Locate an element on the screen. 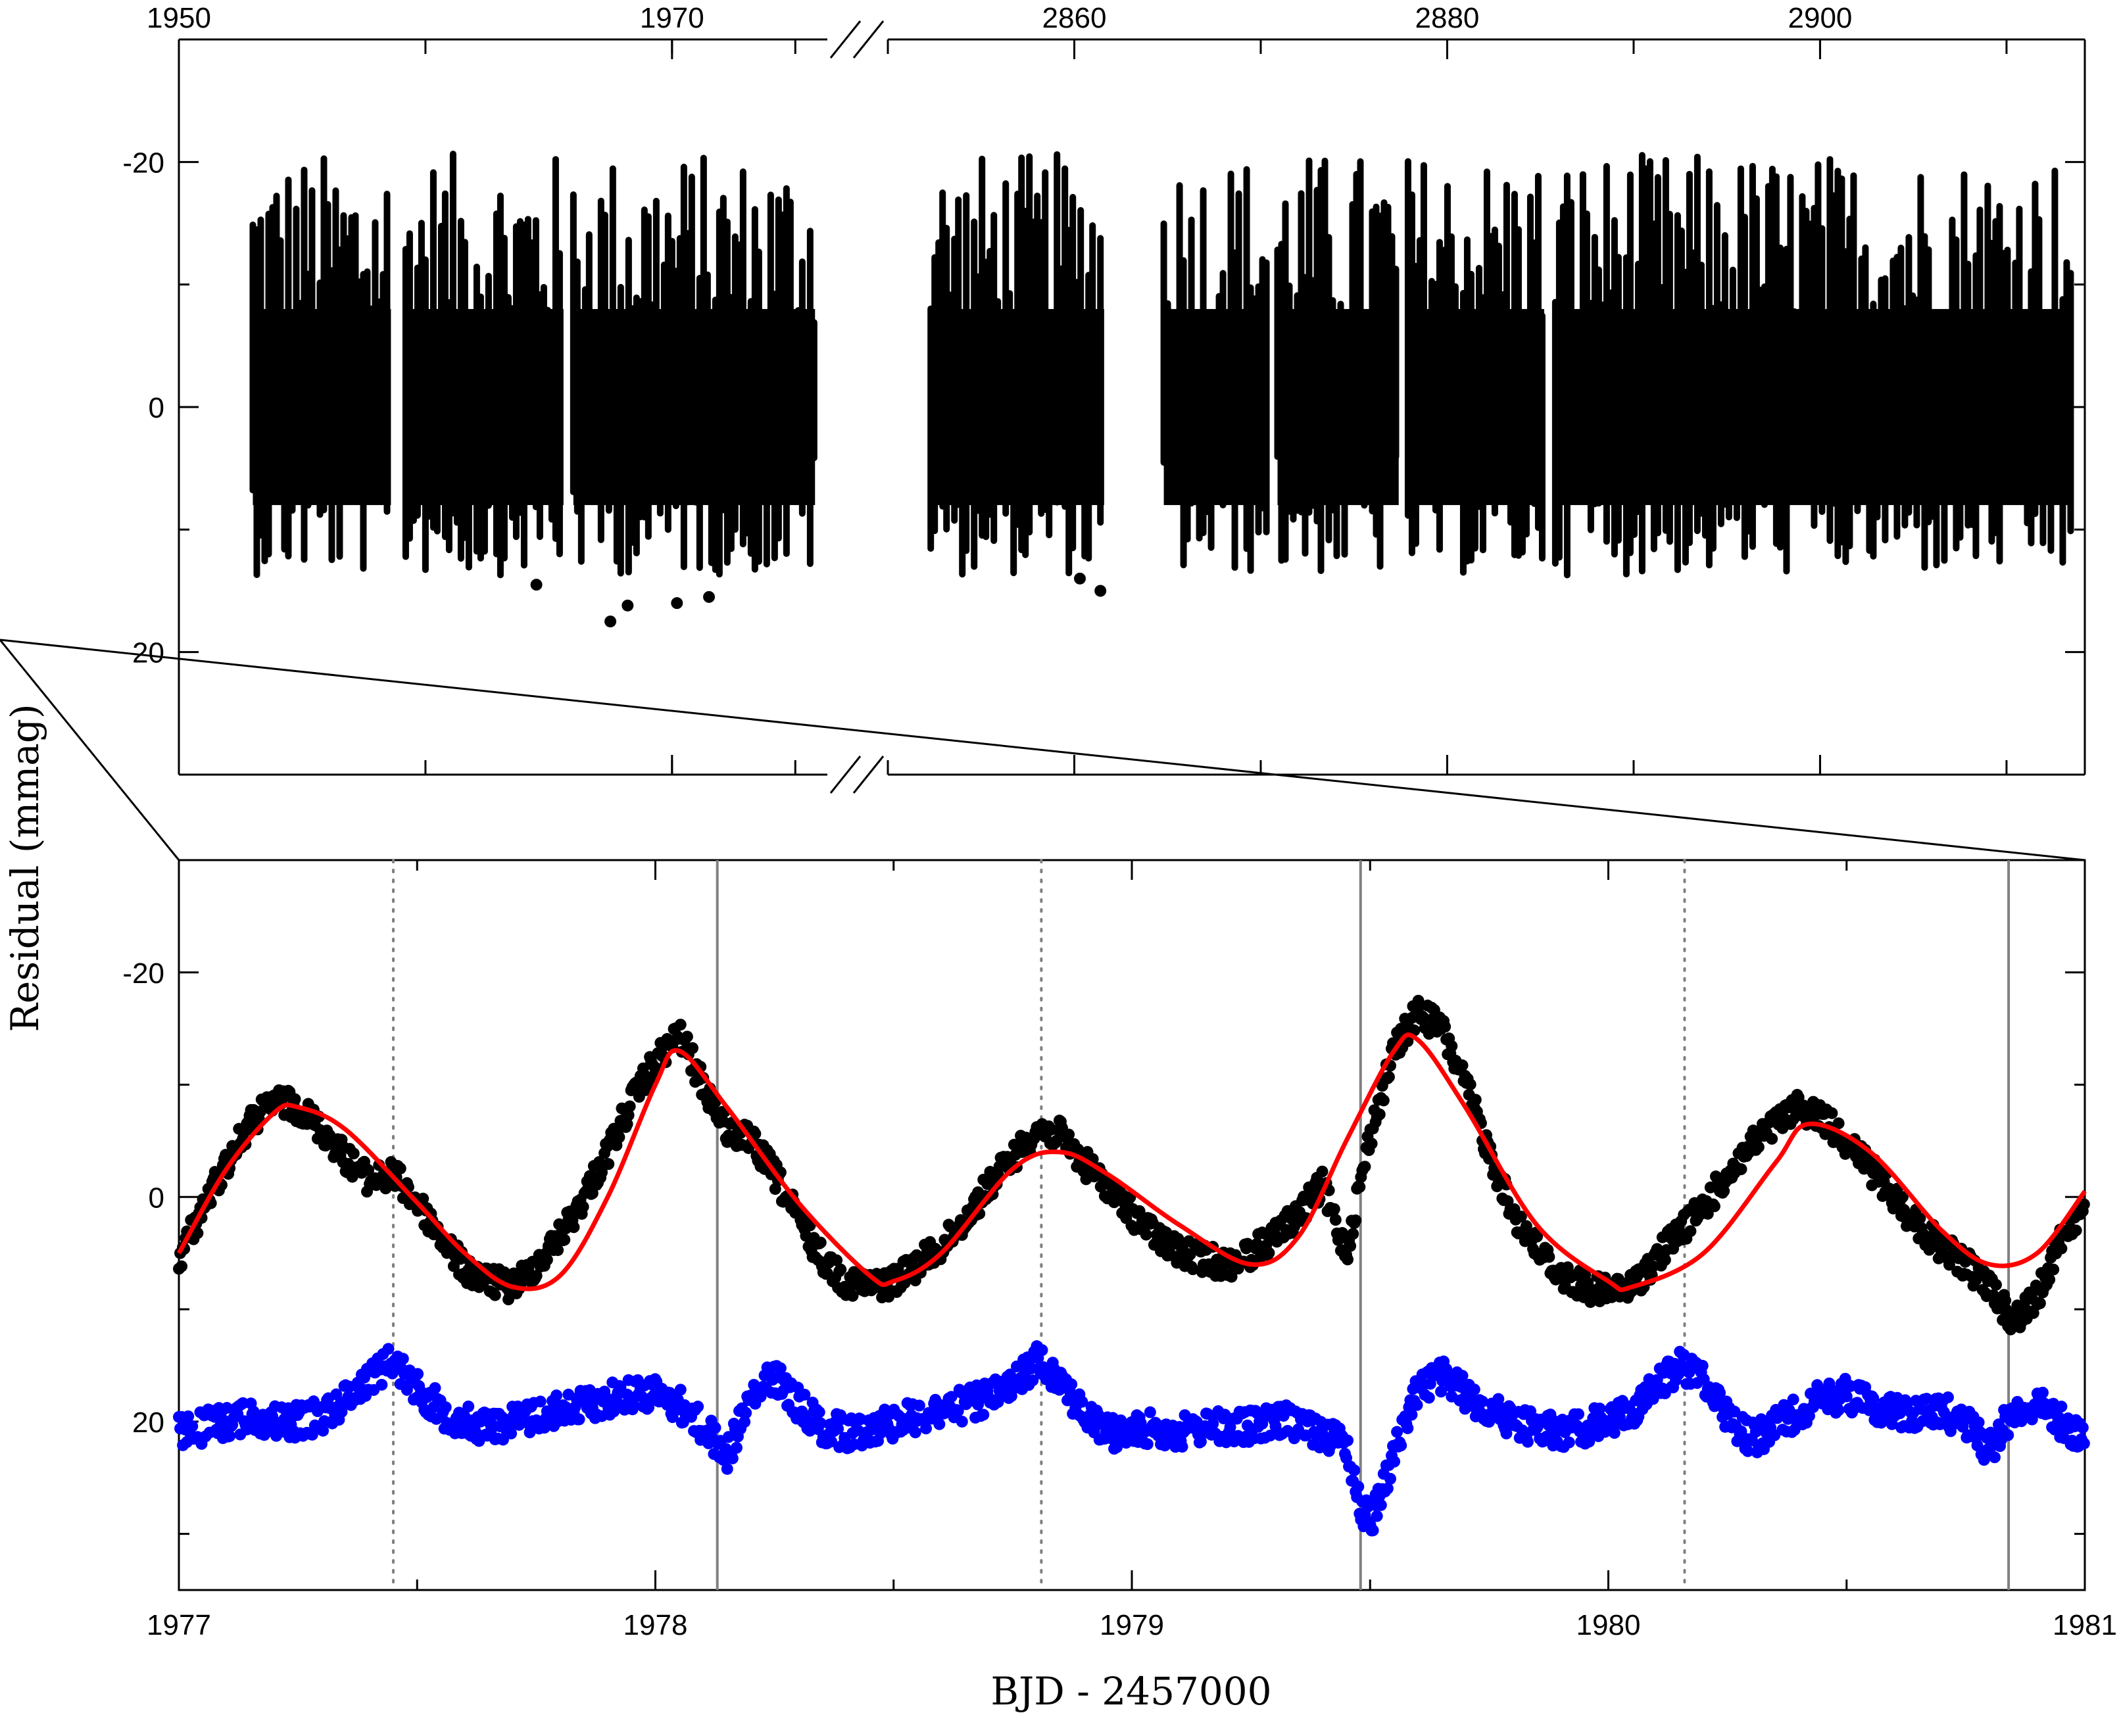 This screenshot has width=2121, height=1736. bottom-x-tick-label: 1981 is located at coordinates (2085, 1625).